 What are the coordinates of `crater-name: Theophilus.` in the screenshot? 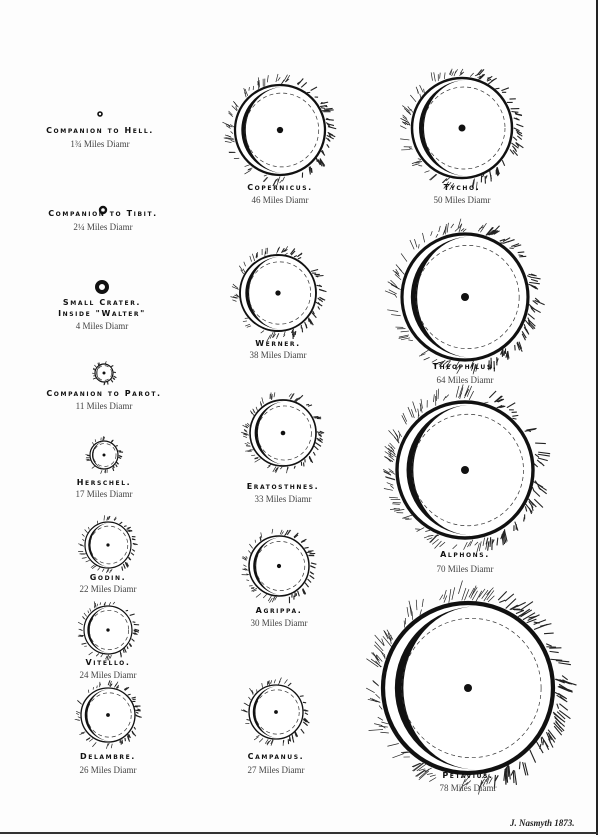 It's located at (465, 366).